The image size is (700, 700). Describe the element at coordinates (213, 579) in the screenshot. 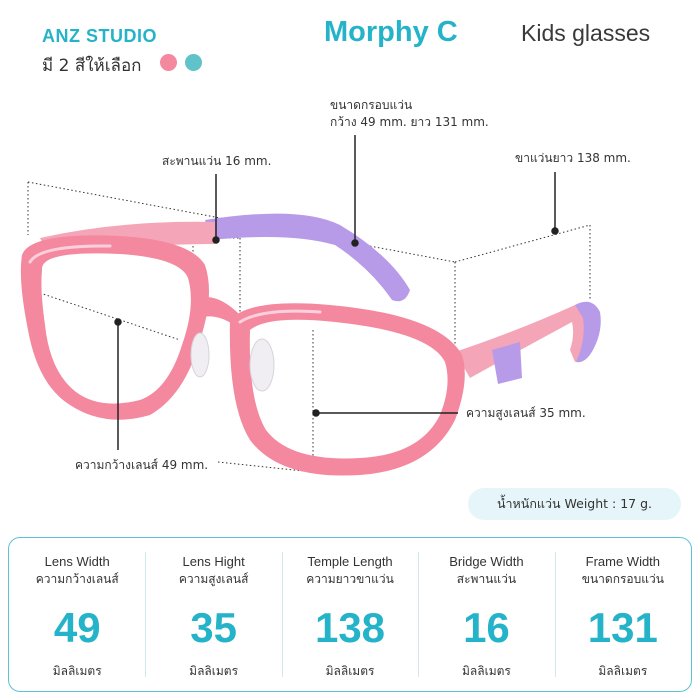

I see `spec-label-th: ความสูงเลนส์` at that location.